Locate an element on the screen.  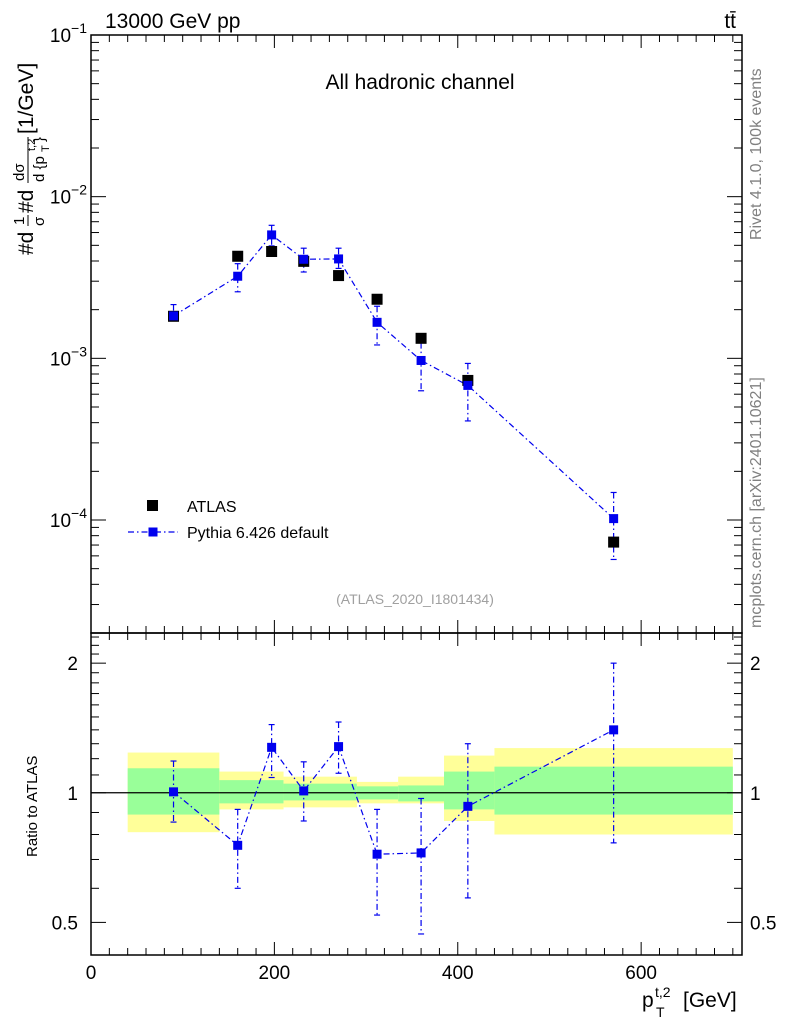
svg-text: dσ is located at coordinates (19, 172).